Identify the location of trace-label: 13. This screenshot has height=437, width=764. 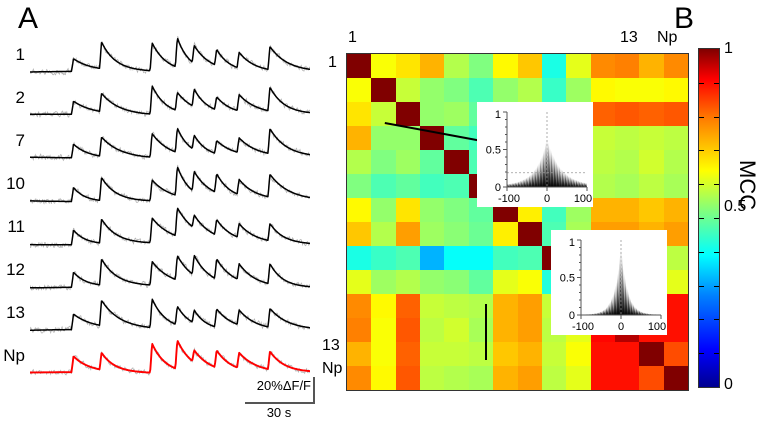
(15, 312).